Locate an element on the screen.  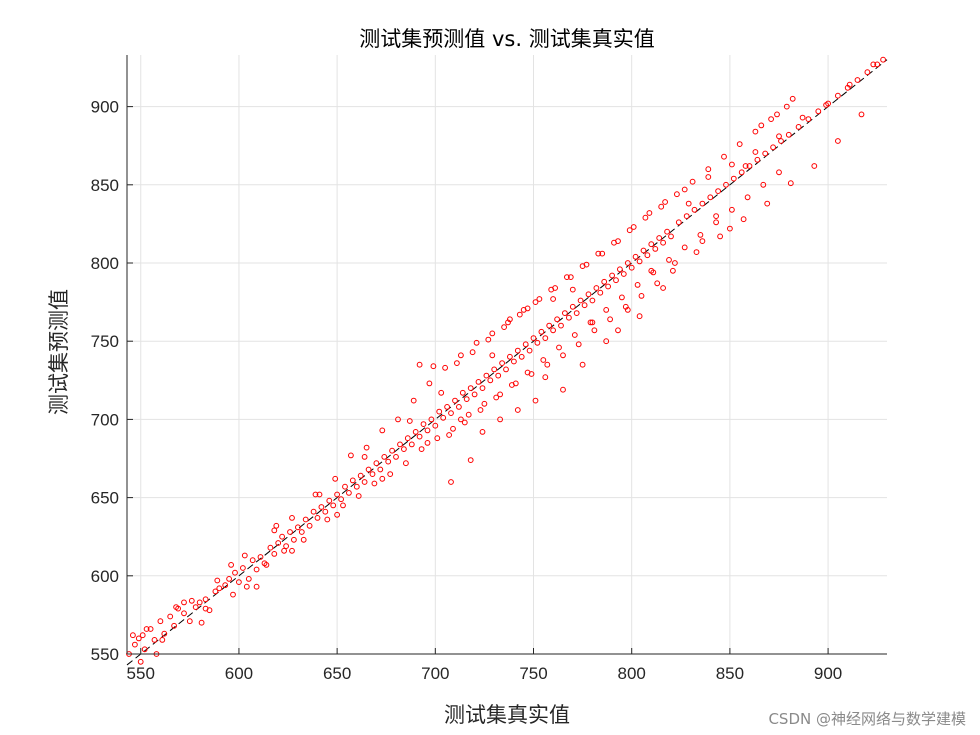
x-tick-label: 650 is located at coordinates (337, 673).